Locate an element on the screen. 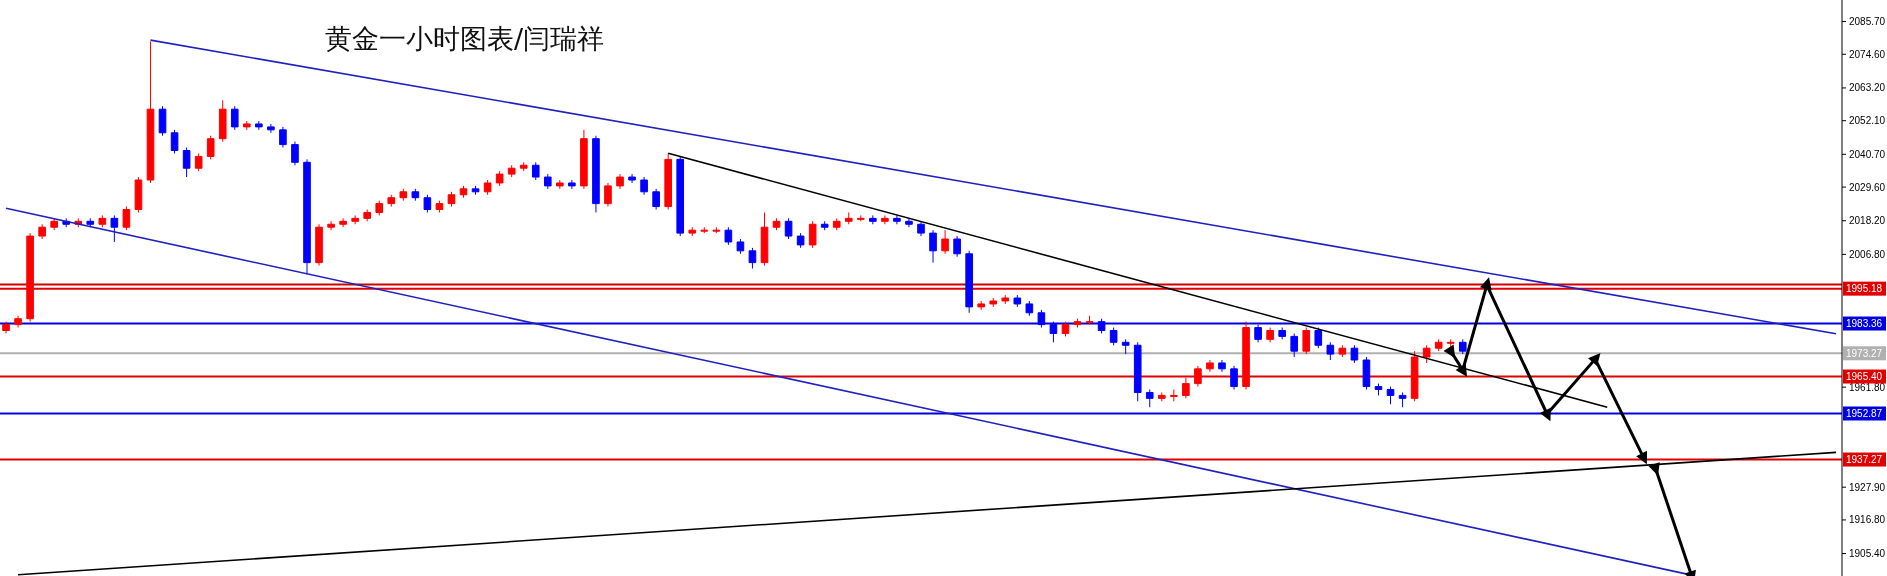 Image resolution: width=1887 pixels, height=576 pixels. ref-line-label: 1952.87 is located at coordinates (1864, 413).